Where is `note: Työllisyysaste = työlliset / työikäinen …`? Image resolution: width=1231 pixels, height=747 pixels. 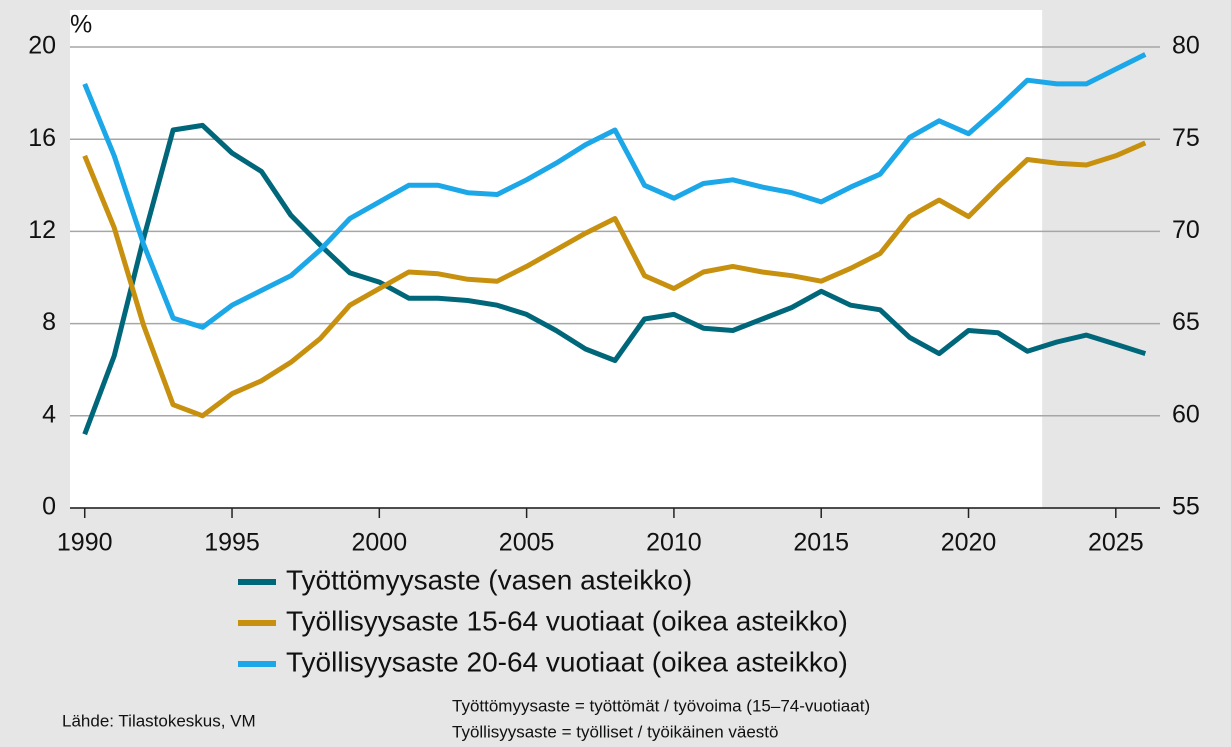
note: Työllisyysaste = työlliset / työikäinen … is located at coordinates (615, 731).